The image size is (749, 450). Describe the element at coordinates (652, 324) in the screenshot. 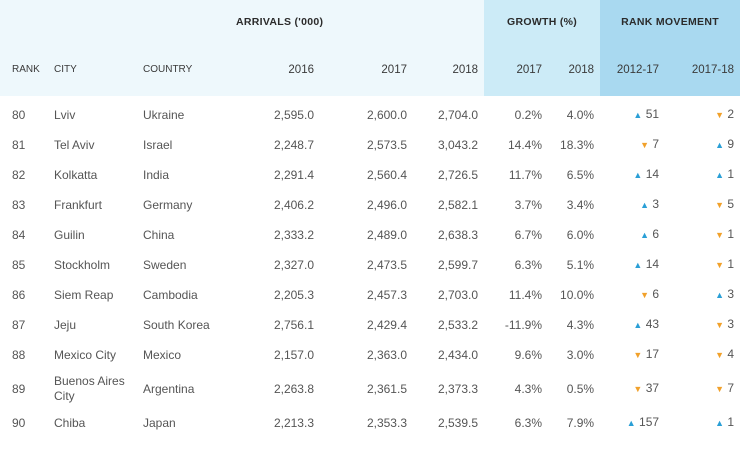

I see `movement-value: 43` at that location.